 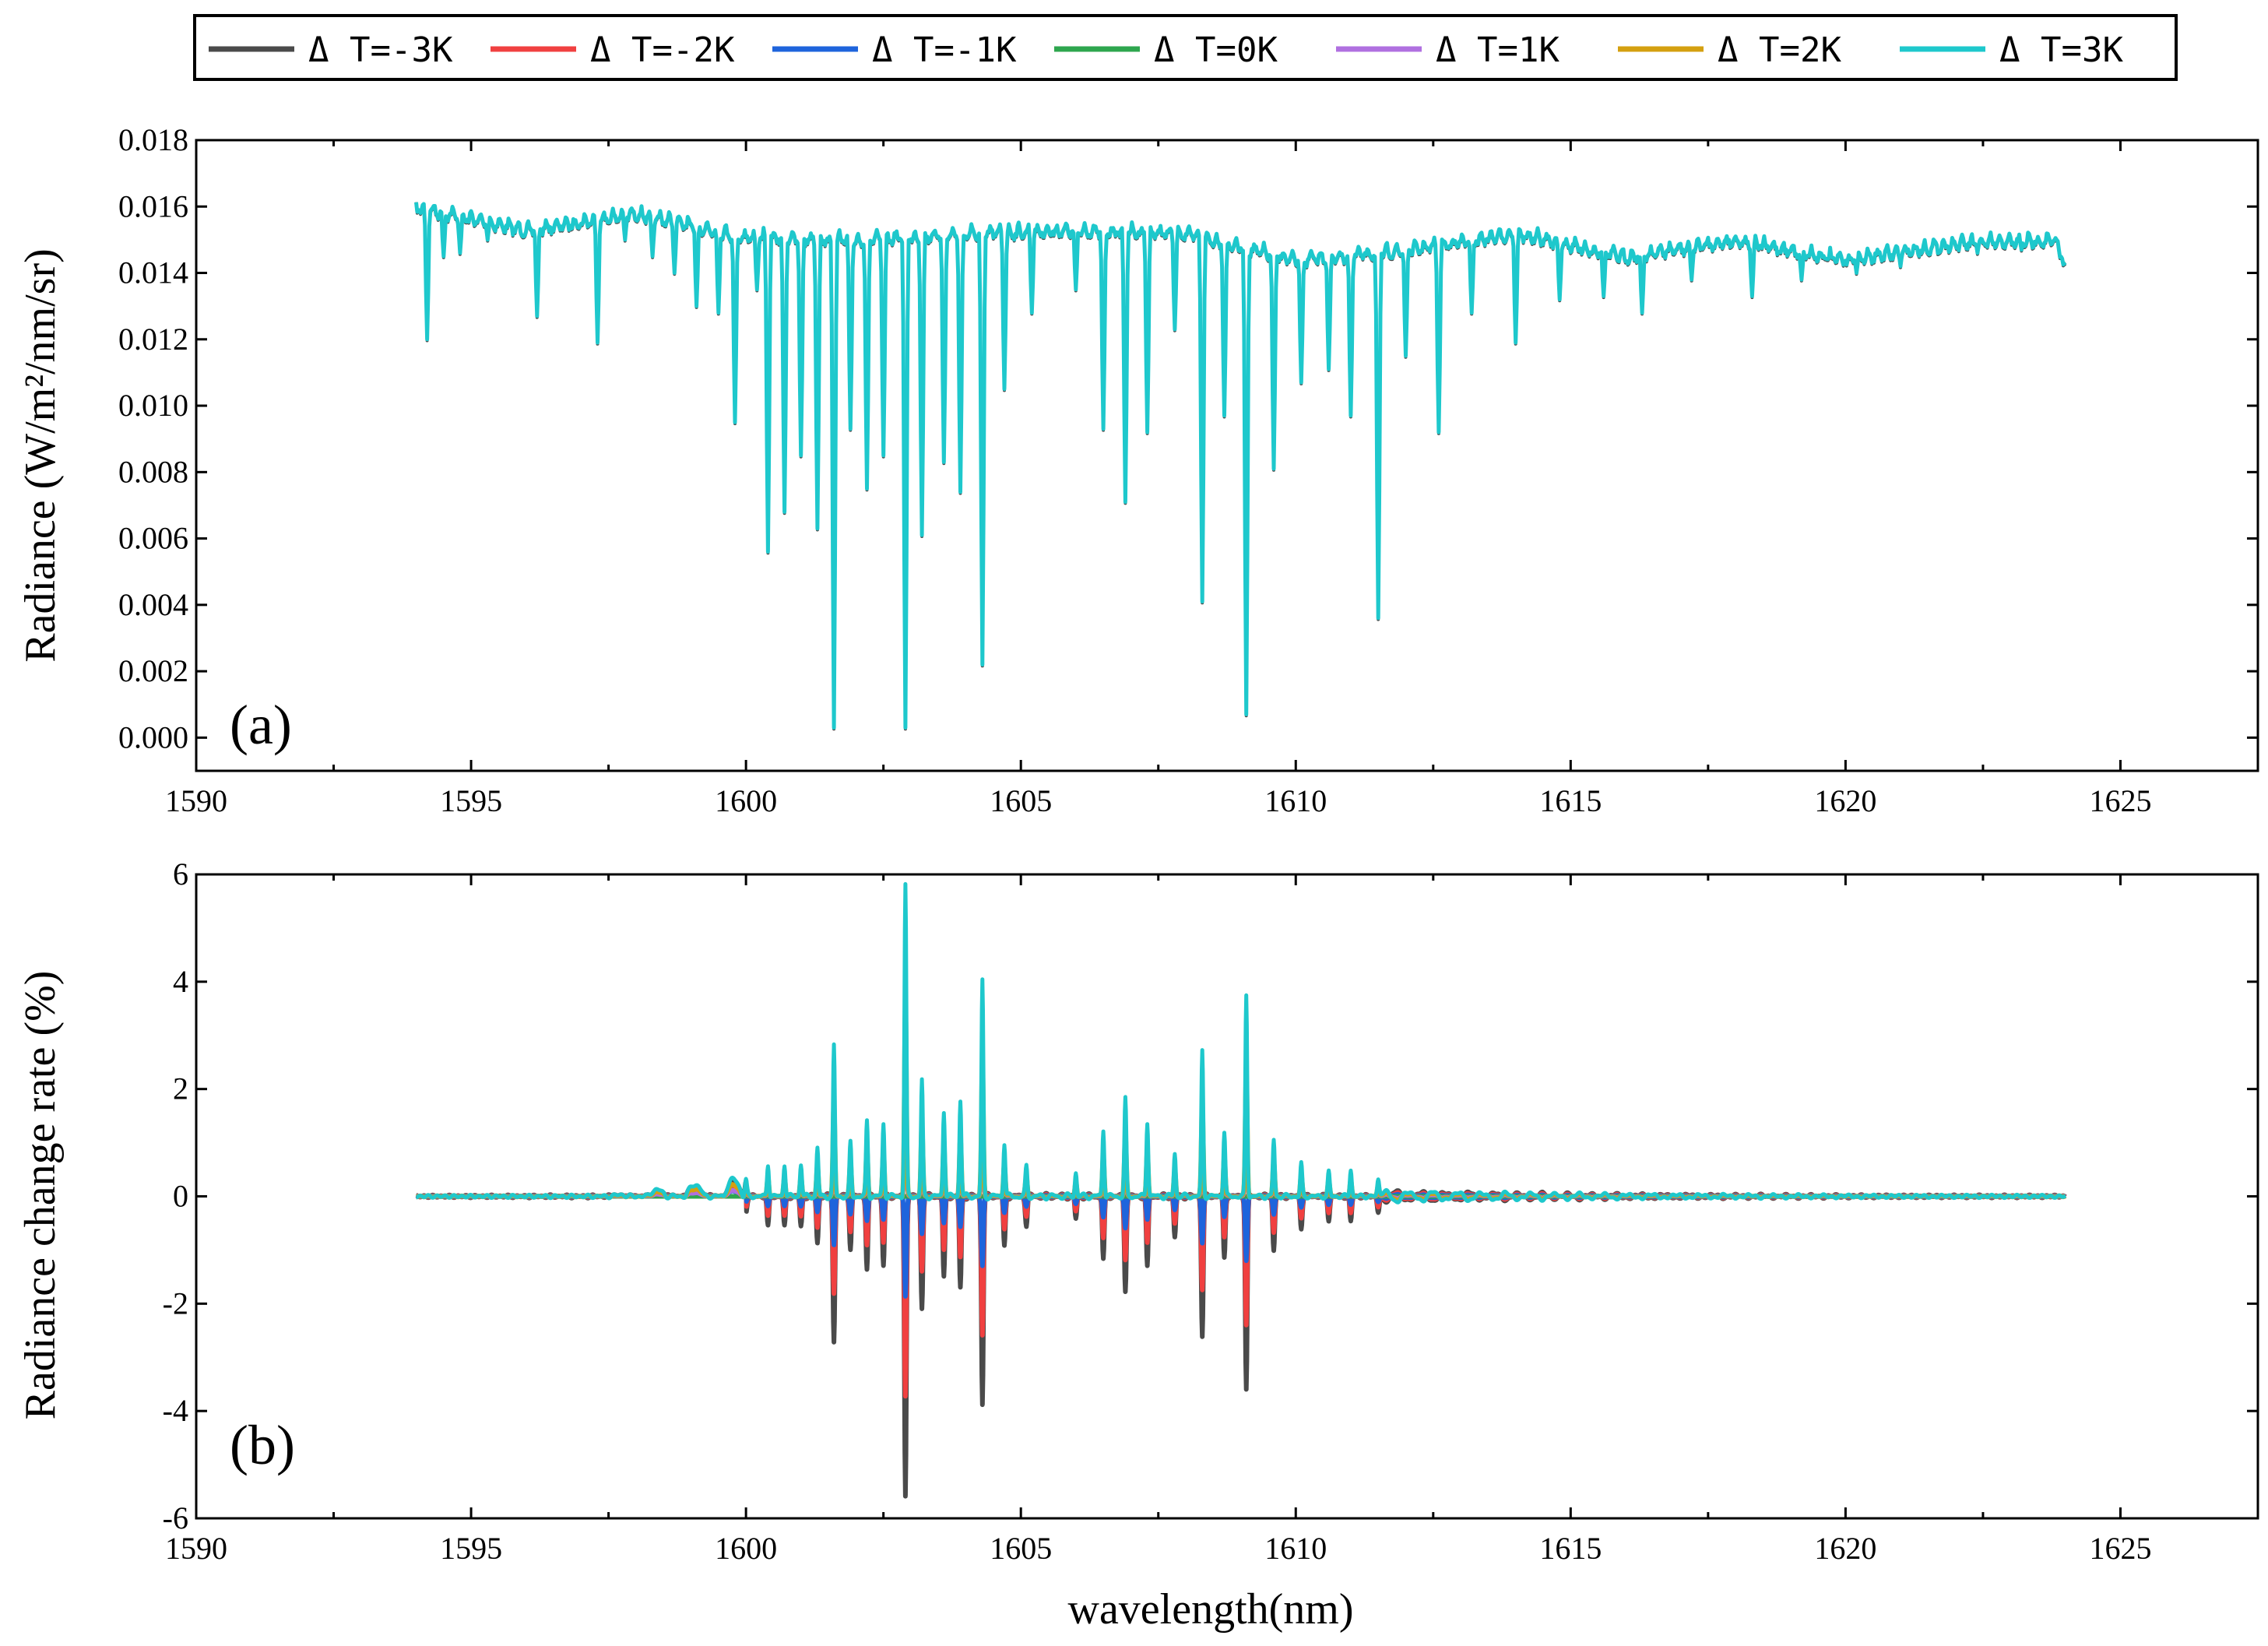 I want to click on legend-item: Δ T=-1K, so click(x=894, y=50).